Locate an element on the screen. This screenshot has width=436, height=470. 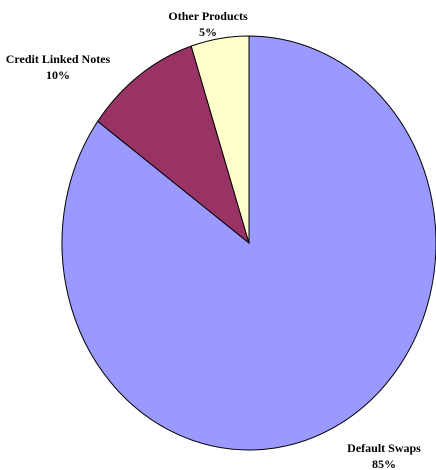
slice-value-label: 85% is located at coordinates (384, 463).